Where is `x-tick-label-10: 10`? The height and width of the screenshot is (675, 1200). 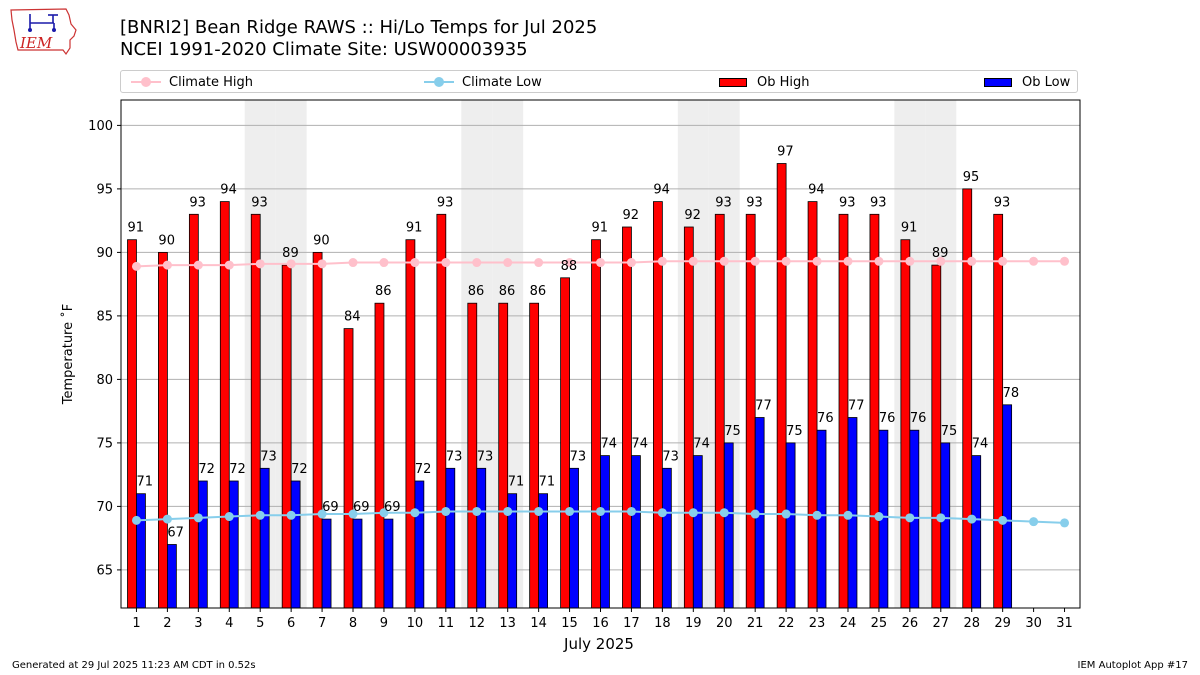
x-tick-label-10: 10 is located at coordinates (415, 623).